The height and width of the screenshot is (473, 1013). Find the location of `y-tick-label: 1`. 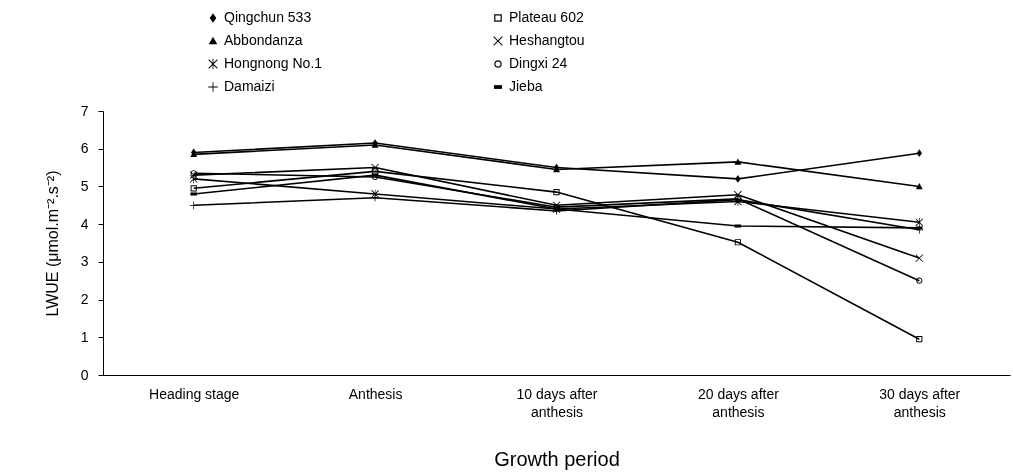

y-tick-label: 1 is located at coordinates (84, 336).